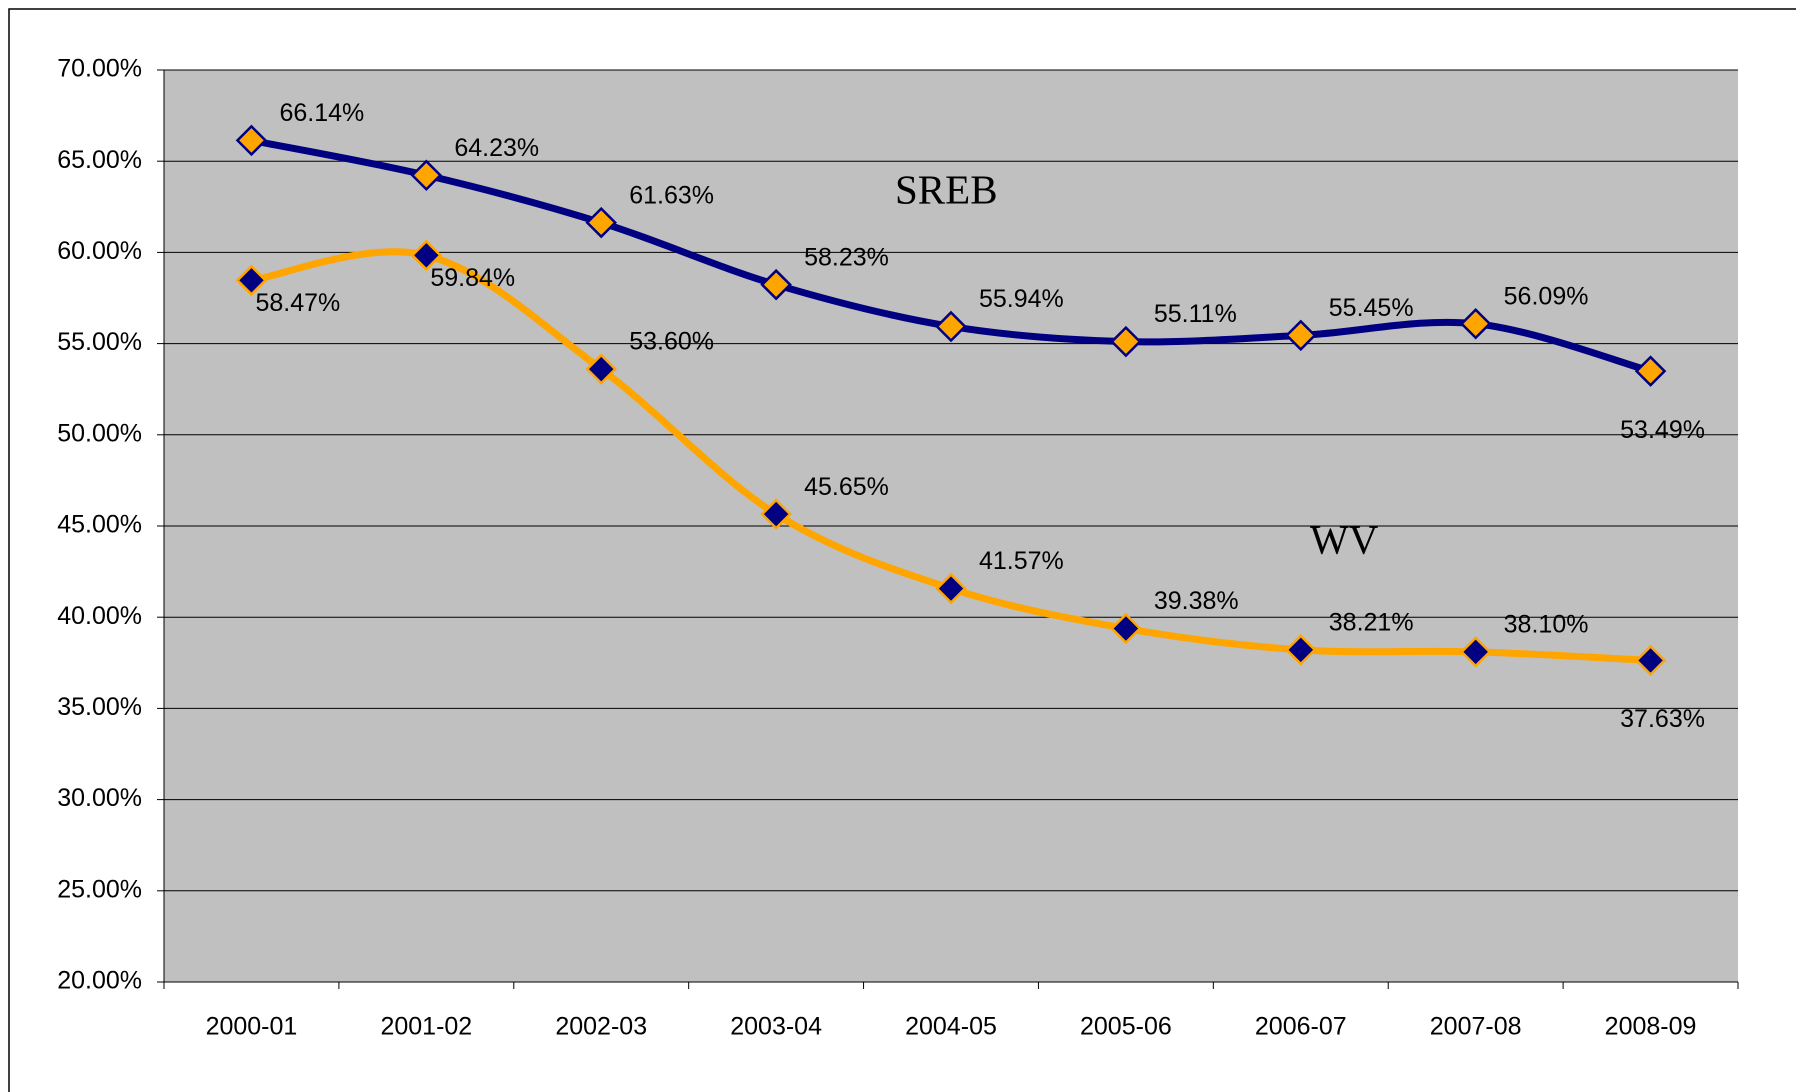 The width and height of the screenshot is (1796, 1092). Describe the element at coordinates (99, 798) in the screenshot. I see `y-tick-label: 30.00%` at that location.